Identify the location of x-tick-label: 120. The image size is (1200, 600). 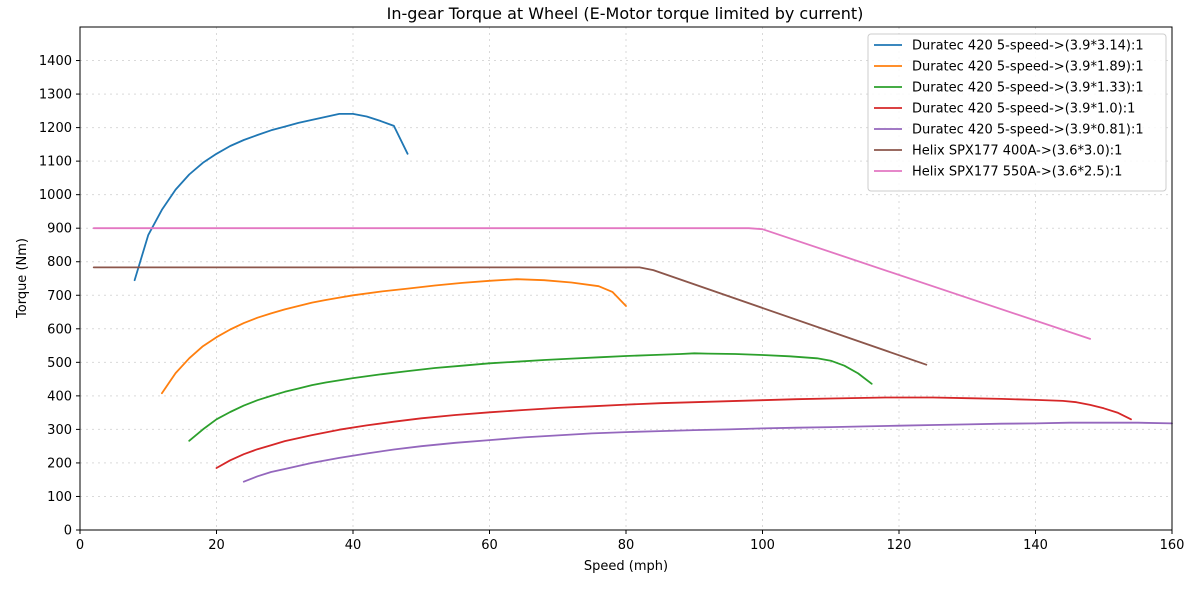
(899, 545).